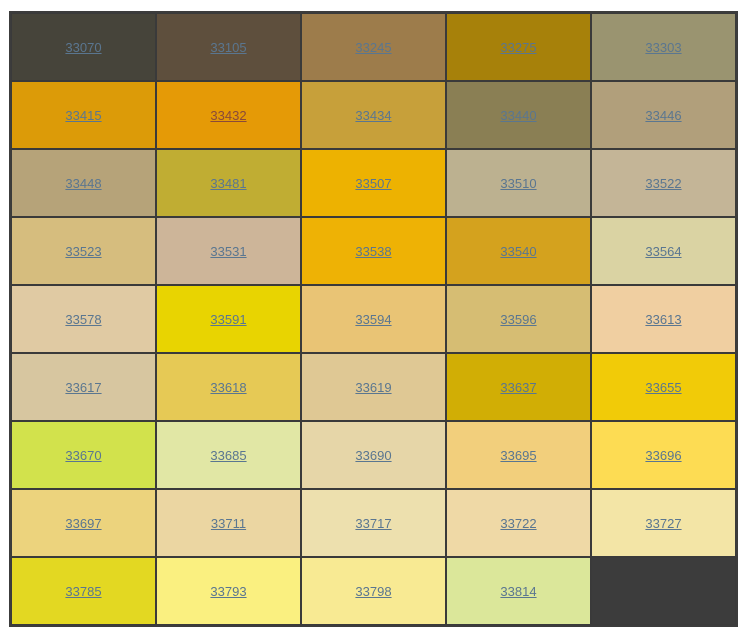  I want to click on swatch-cell-33619: 33619, so click(373, 387).